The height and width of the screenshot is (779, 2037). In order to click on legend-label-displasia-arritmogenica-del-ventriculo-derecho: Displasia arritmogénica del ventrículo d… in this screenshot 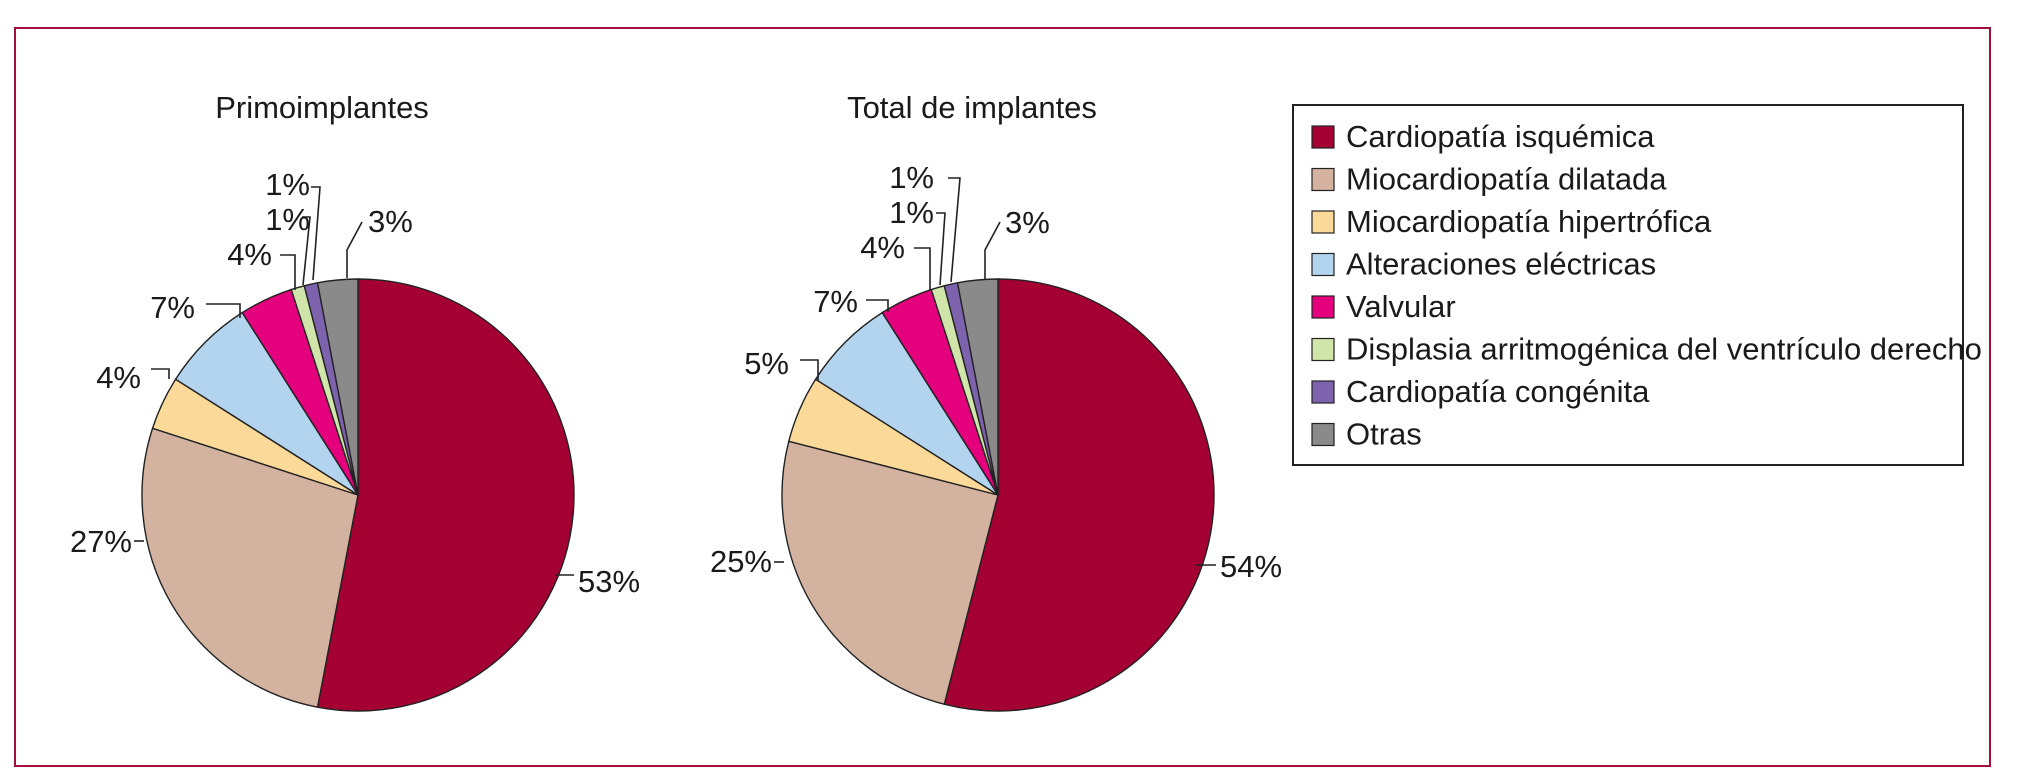, I will do `click(1664, 349)`.